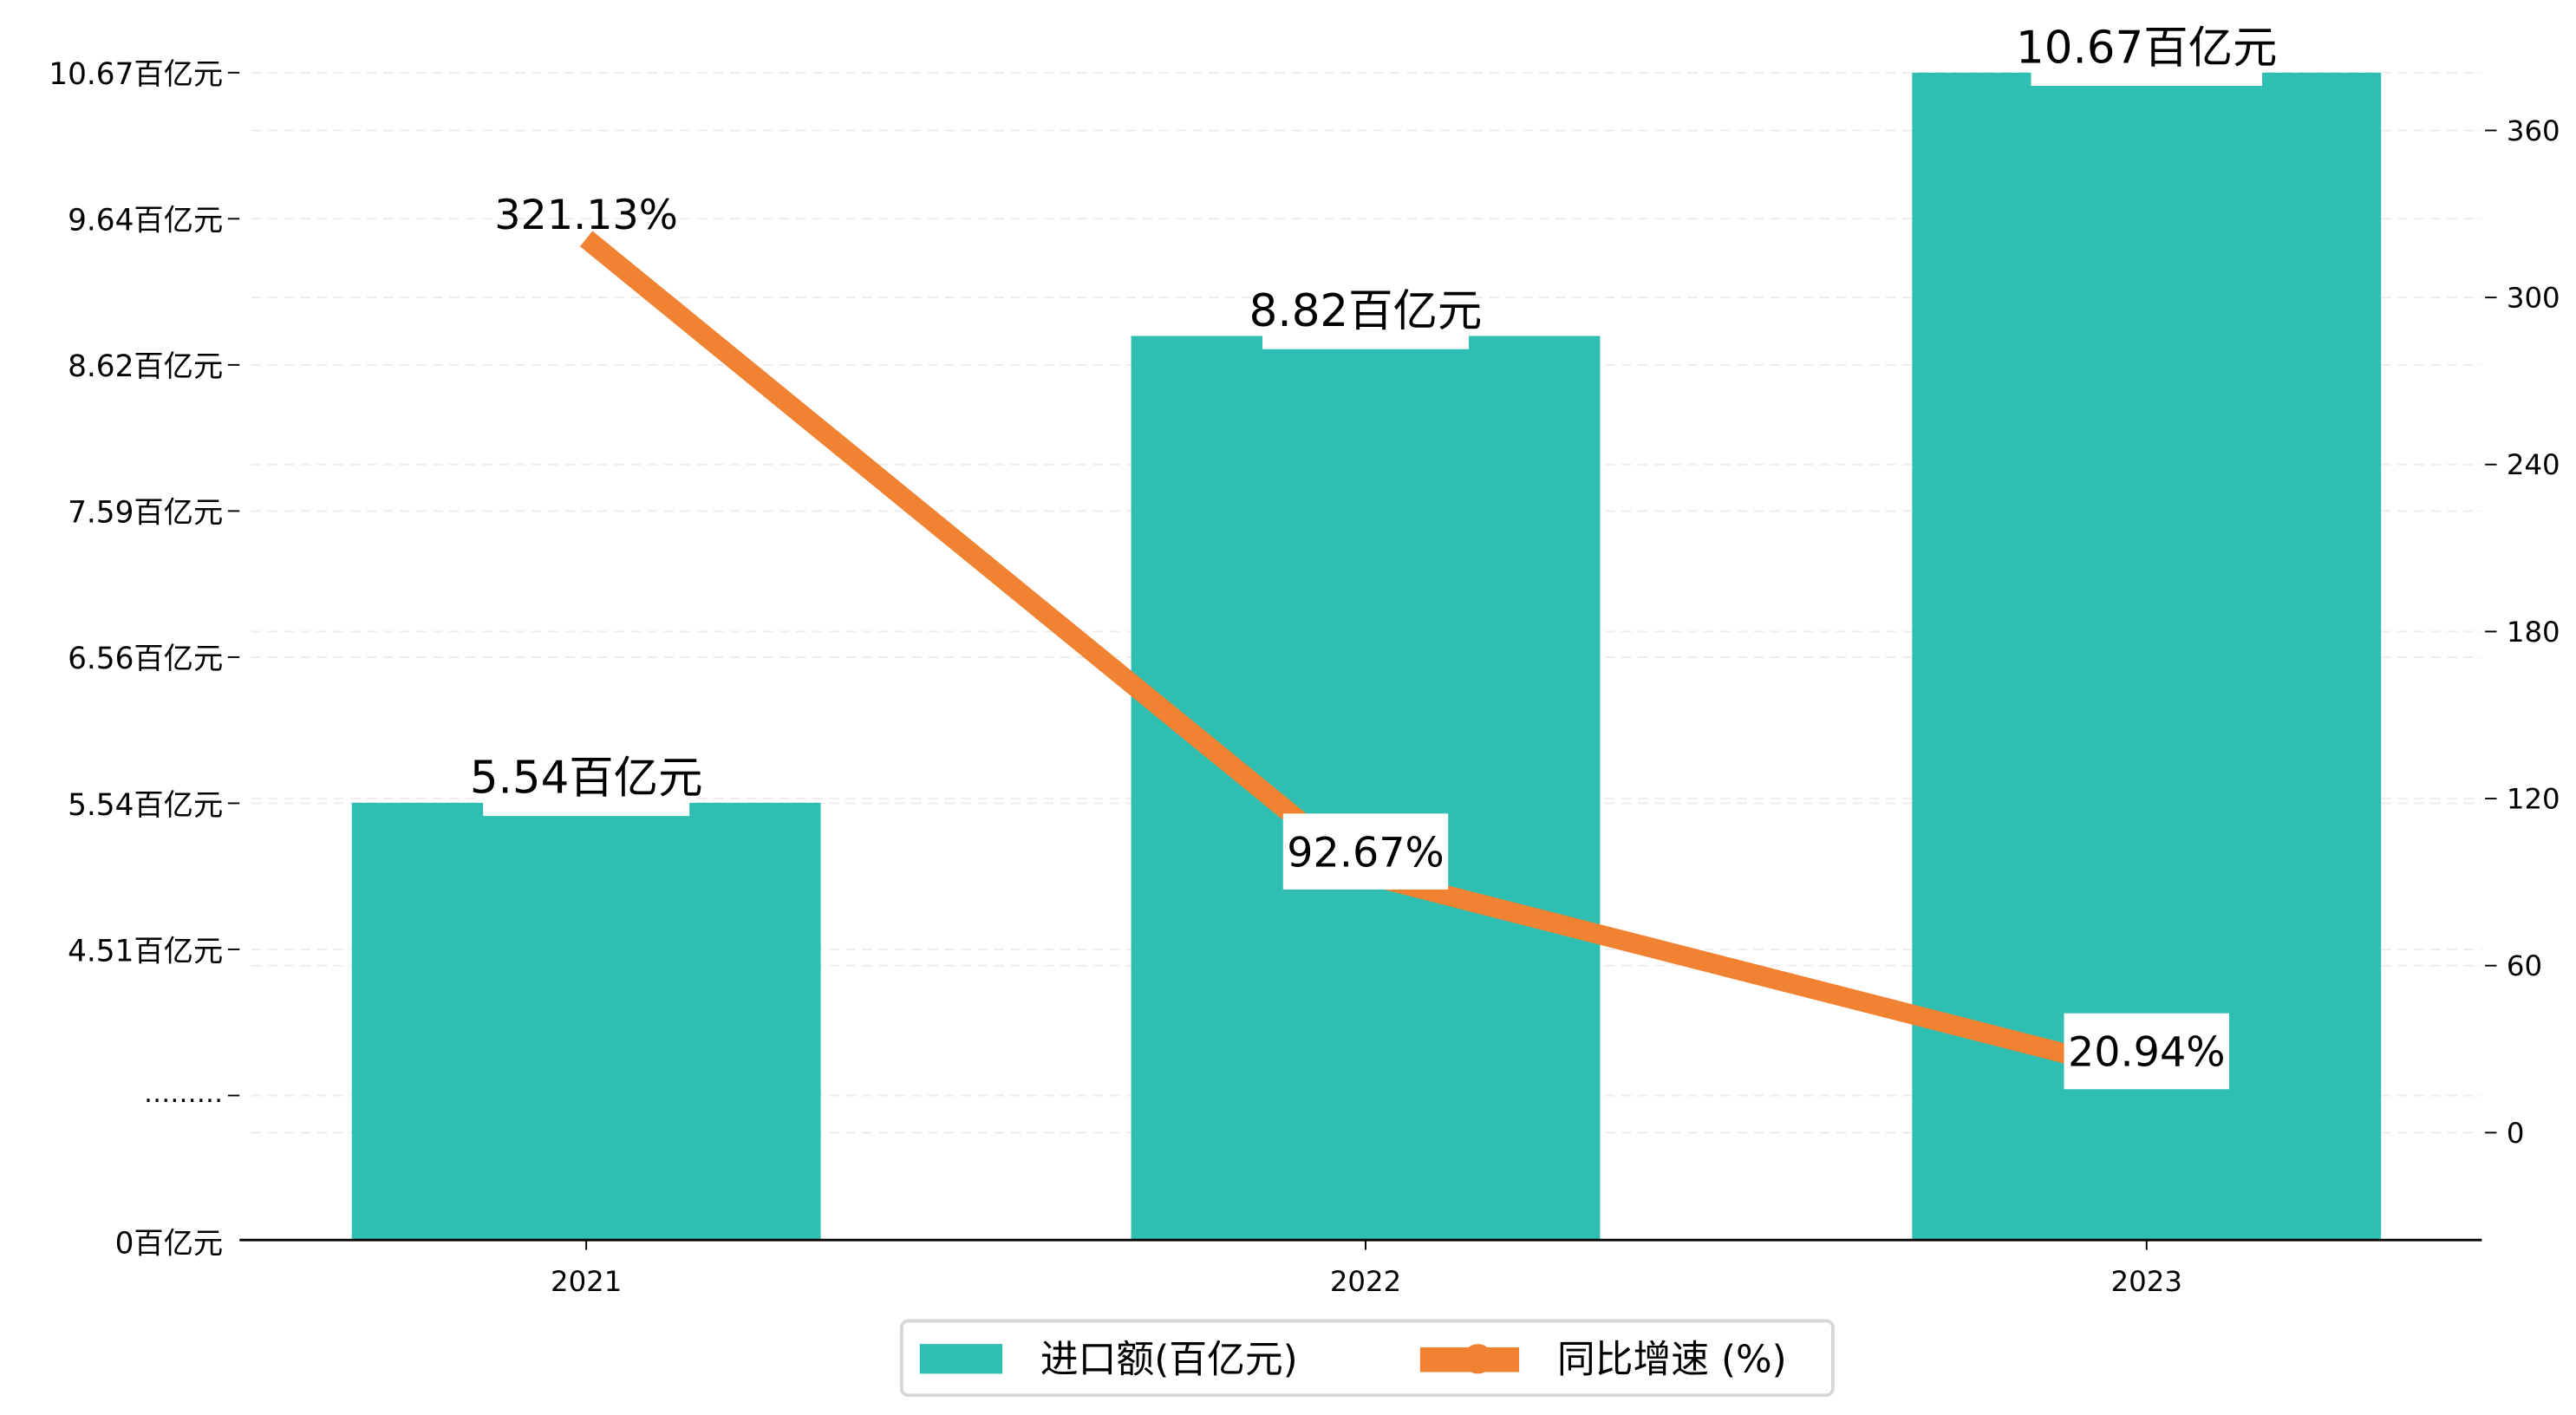 The width and height of the screenshot is (2576, 1415). What do you see at coordinates (145, 221) in the screenshot?
I see `left-tick-label: 9.64百亿元` at bounding box center [145, 221].